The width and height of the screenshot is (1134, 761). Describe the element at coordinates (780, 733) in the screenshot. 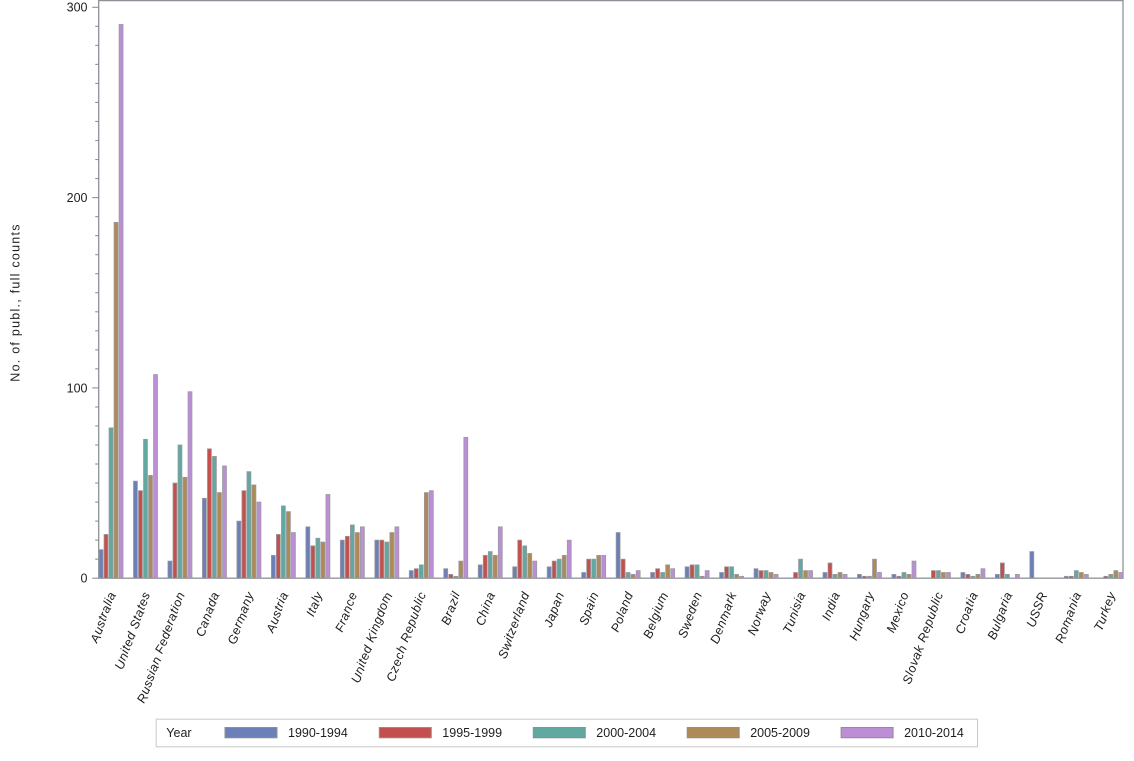

I see `svg-text: 2005-2009` at that location.